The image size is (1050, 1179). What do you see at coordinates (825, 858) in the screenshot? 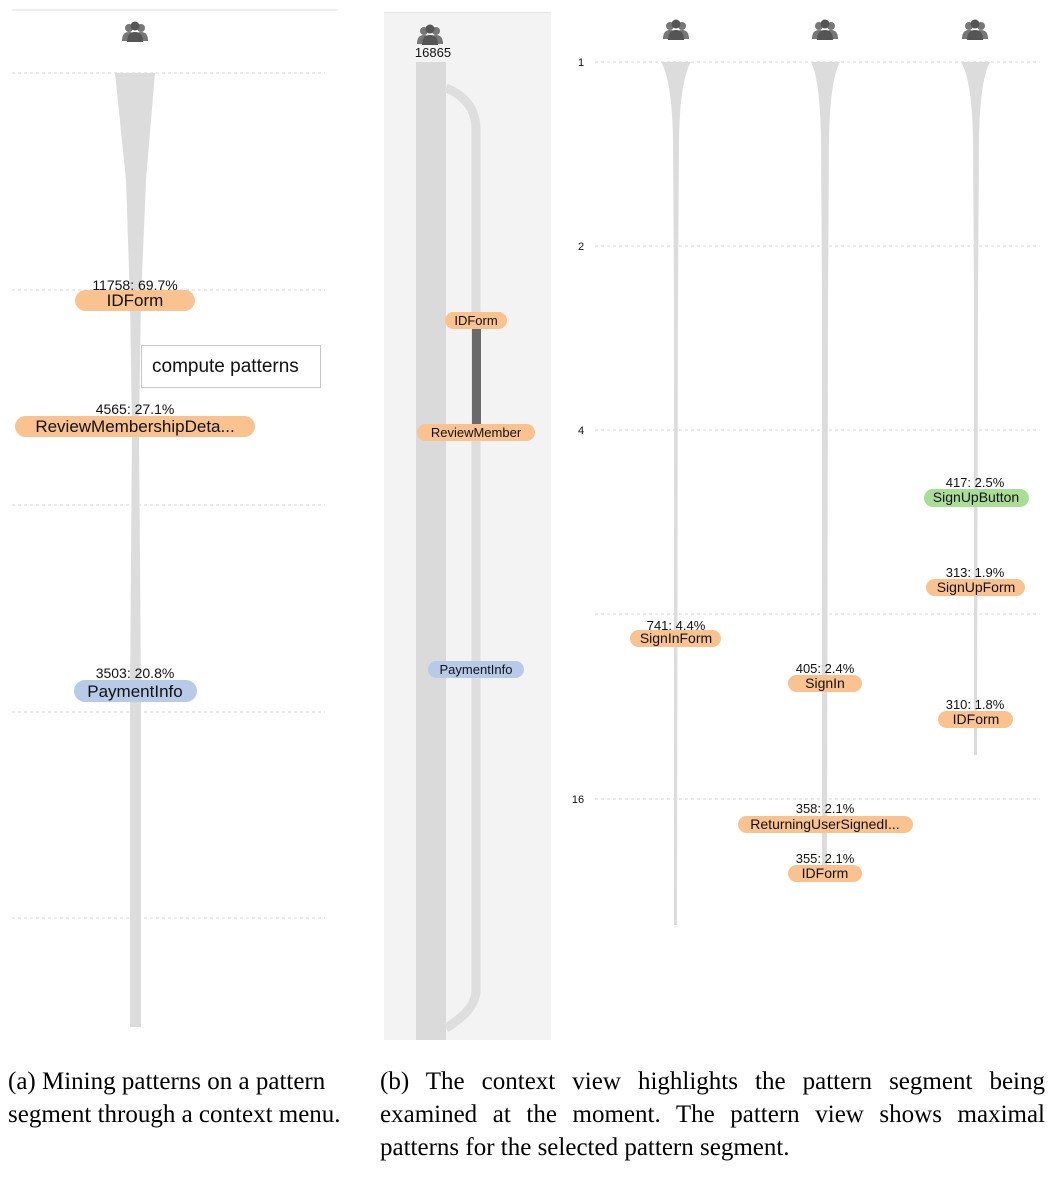
I see `node-count-label: 355: 2.1%` at bounding box center [825, 858].